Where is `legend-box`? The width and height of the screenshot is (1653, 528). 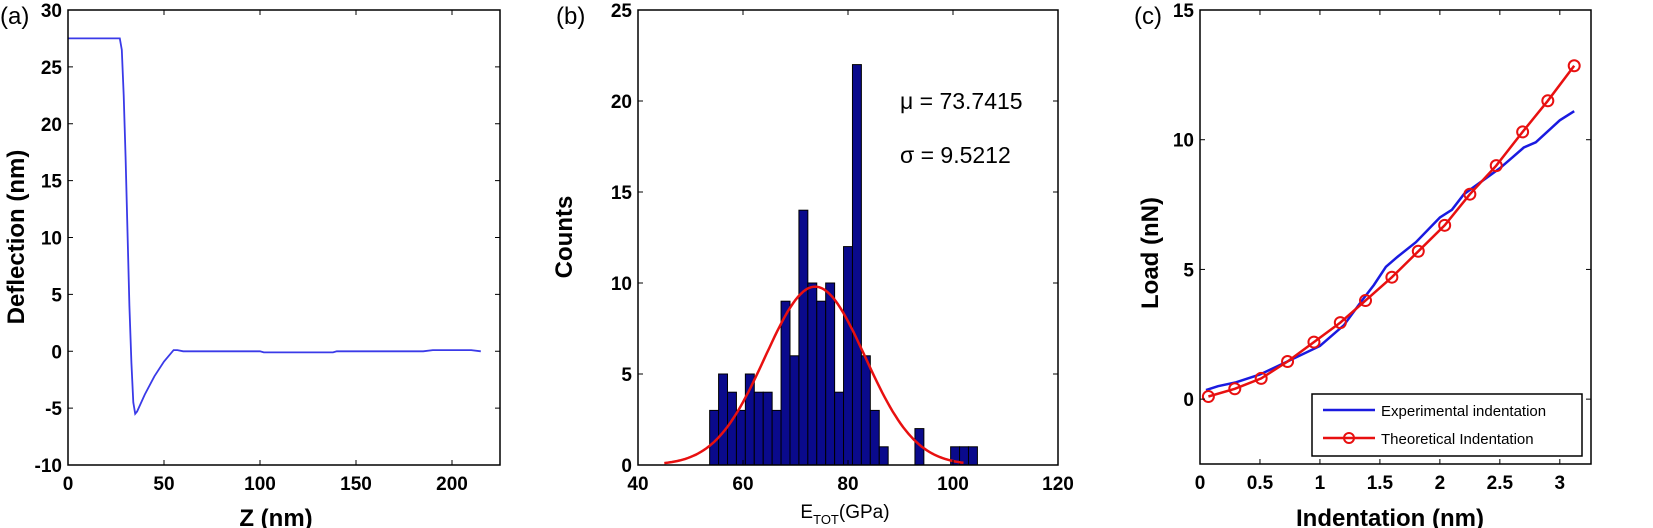 legend-box is located at coordinates (1447, 425).